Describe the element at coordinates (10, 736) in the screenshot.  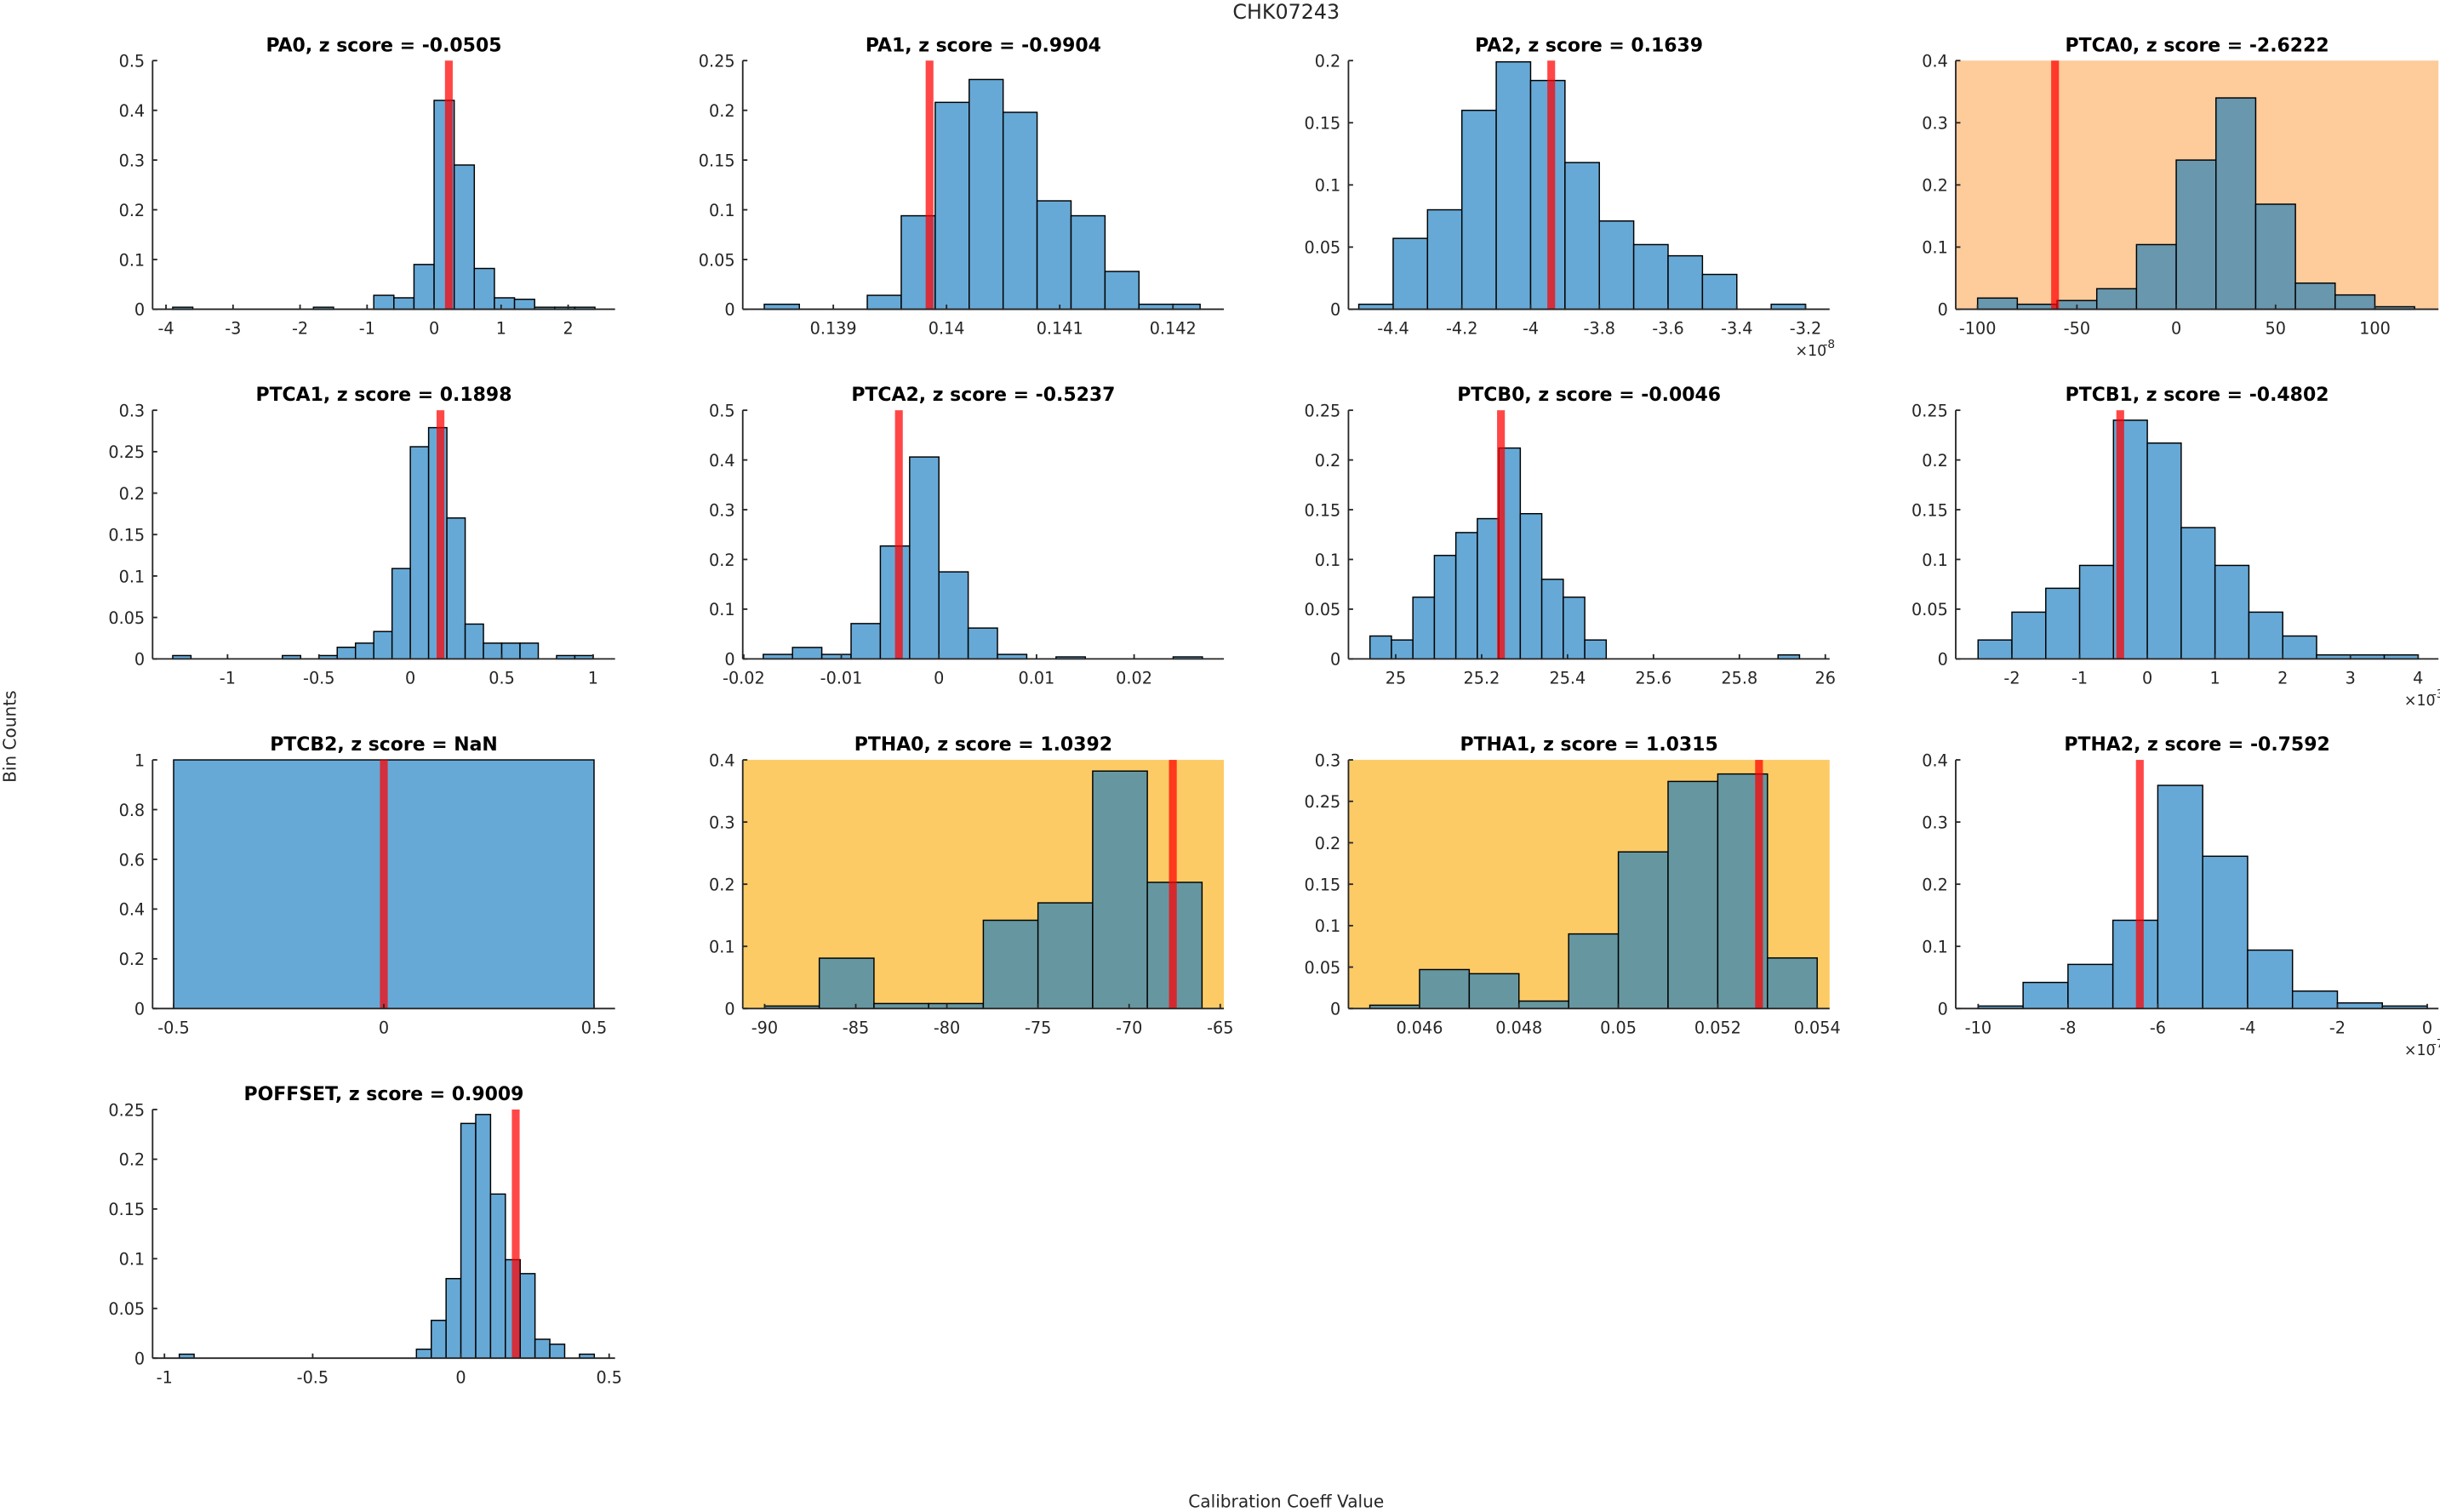
I see `y-axis-label: Bin Counts` at that location.